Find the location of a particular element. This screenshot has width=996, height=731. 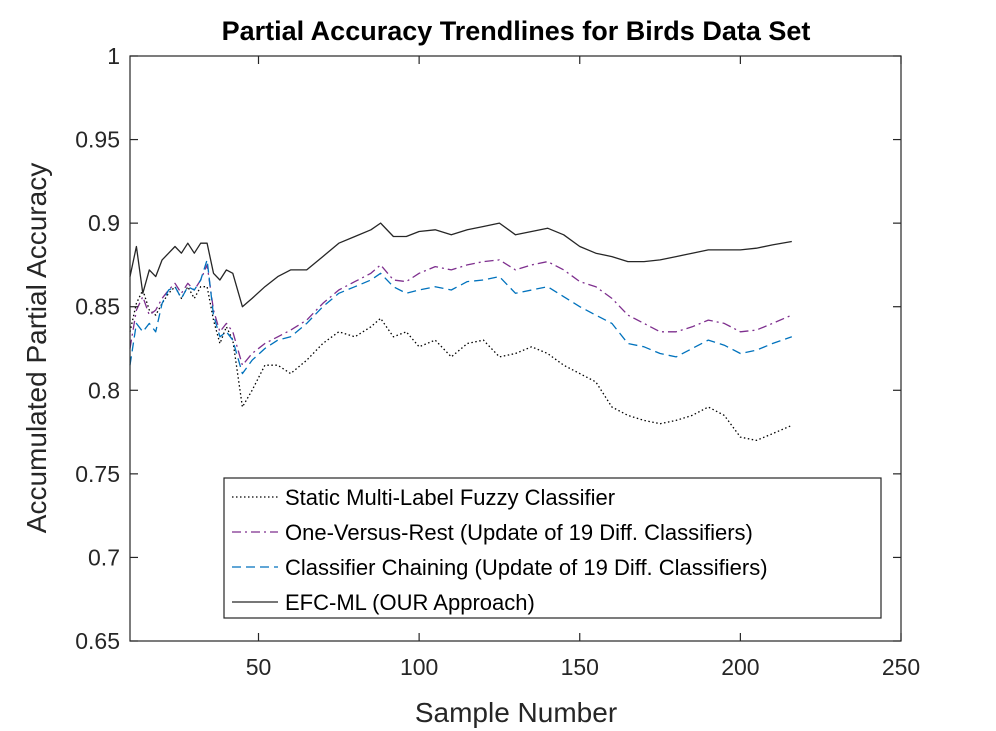

y-tick-label: 0.95 is located at coordinates (97, 140).